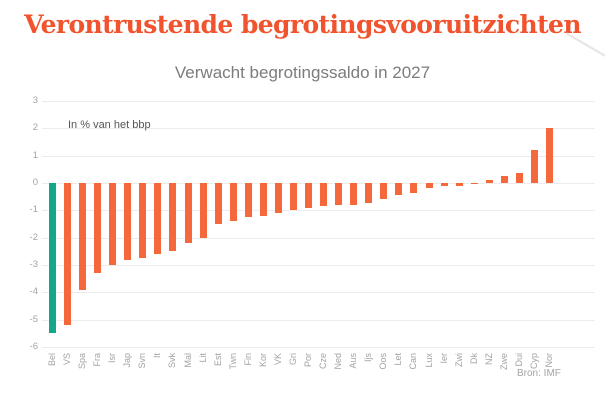 This screenshot has width=605, height=400. What do you see at coordinates (109, 125) in the screenshot?
I see `unit-annotation: In % van het bbp` at bounding box center [109, 125].